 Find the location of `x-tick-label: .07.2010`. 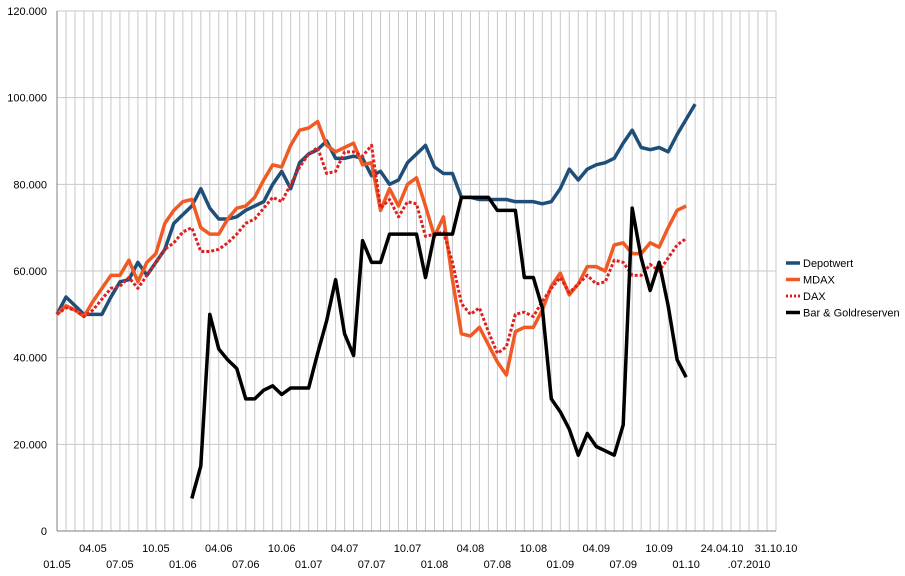

x-tick-label: .07.2010 is located at coordinates (749, 565).